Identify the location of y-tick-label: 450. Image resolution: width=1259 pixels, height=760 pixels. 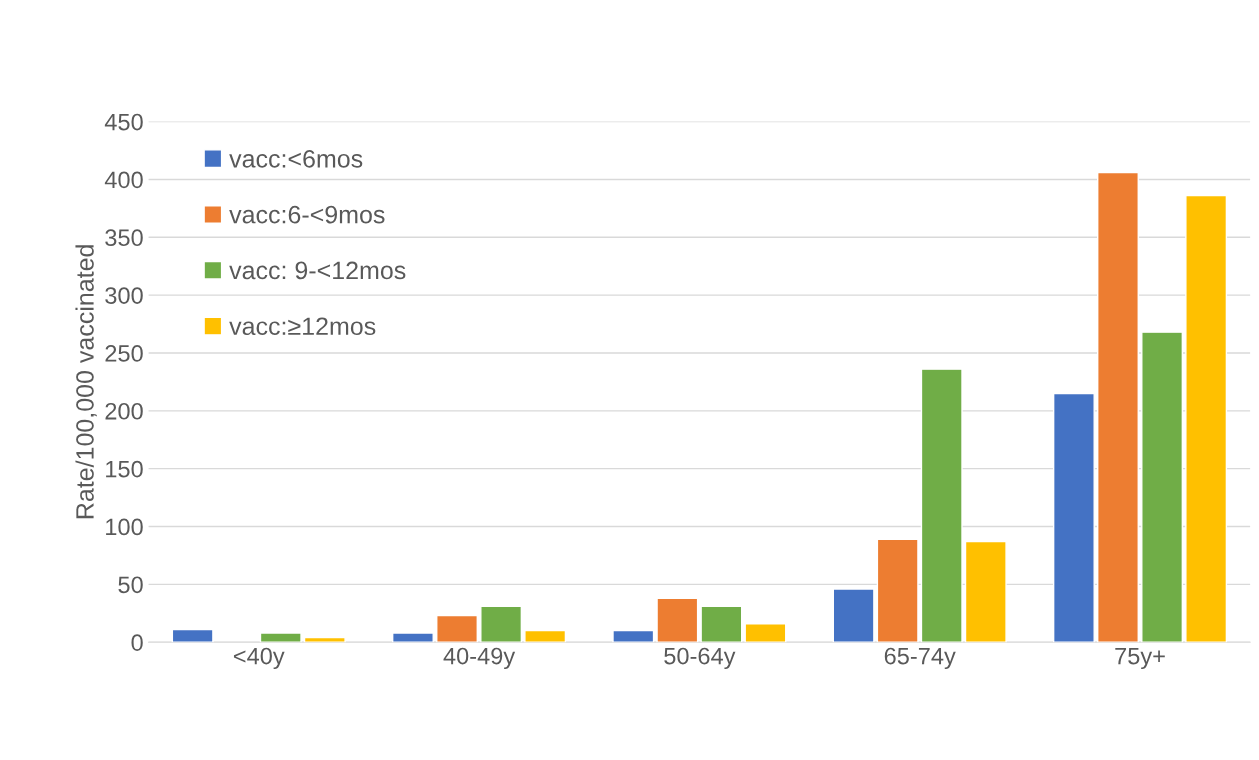
(123, 122).